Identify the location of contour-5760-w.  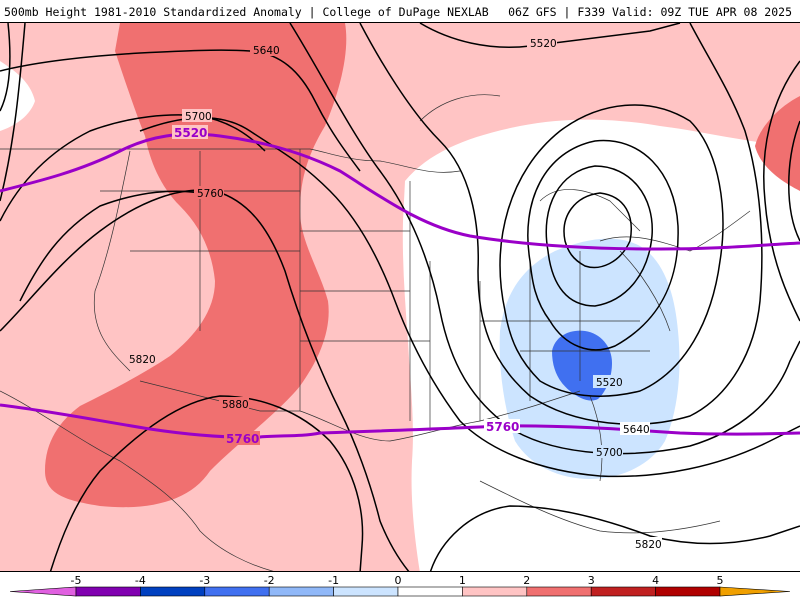
(110, 246).